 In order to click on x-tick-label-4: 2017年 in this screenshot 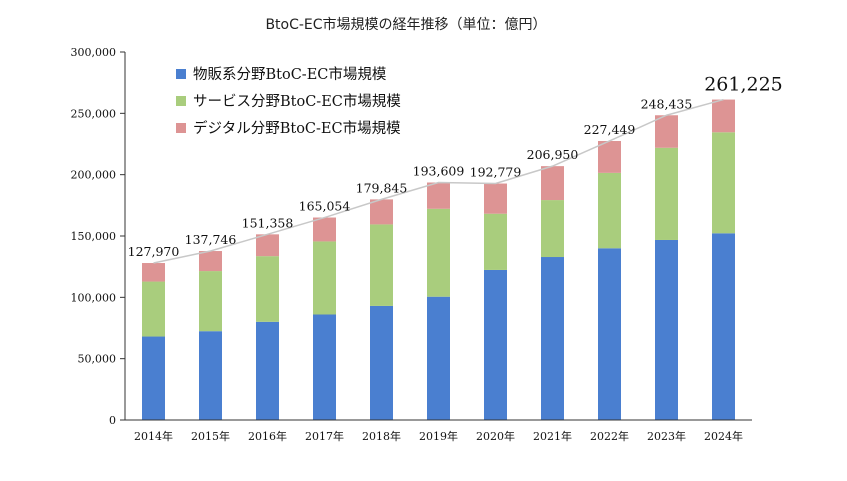, I will do `click(324, 436)`.